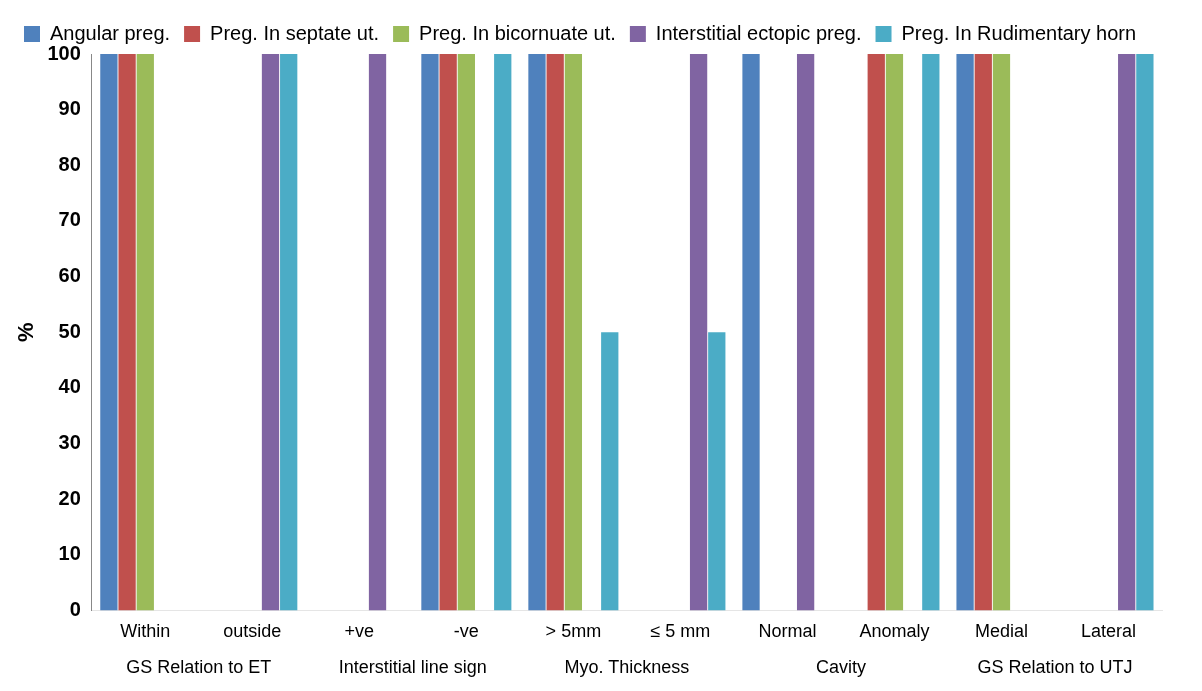 Image resolution: width=1202 pixels, height=691 pixels. What do you see at coordinates (573, 631) in the screenshot?
I see `x-tick-label: > 5mm` at bounding box center [573, 631].